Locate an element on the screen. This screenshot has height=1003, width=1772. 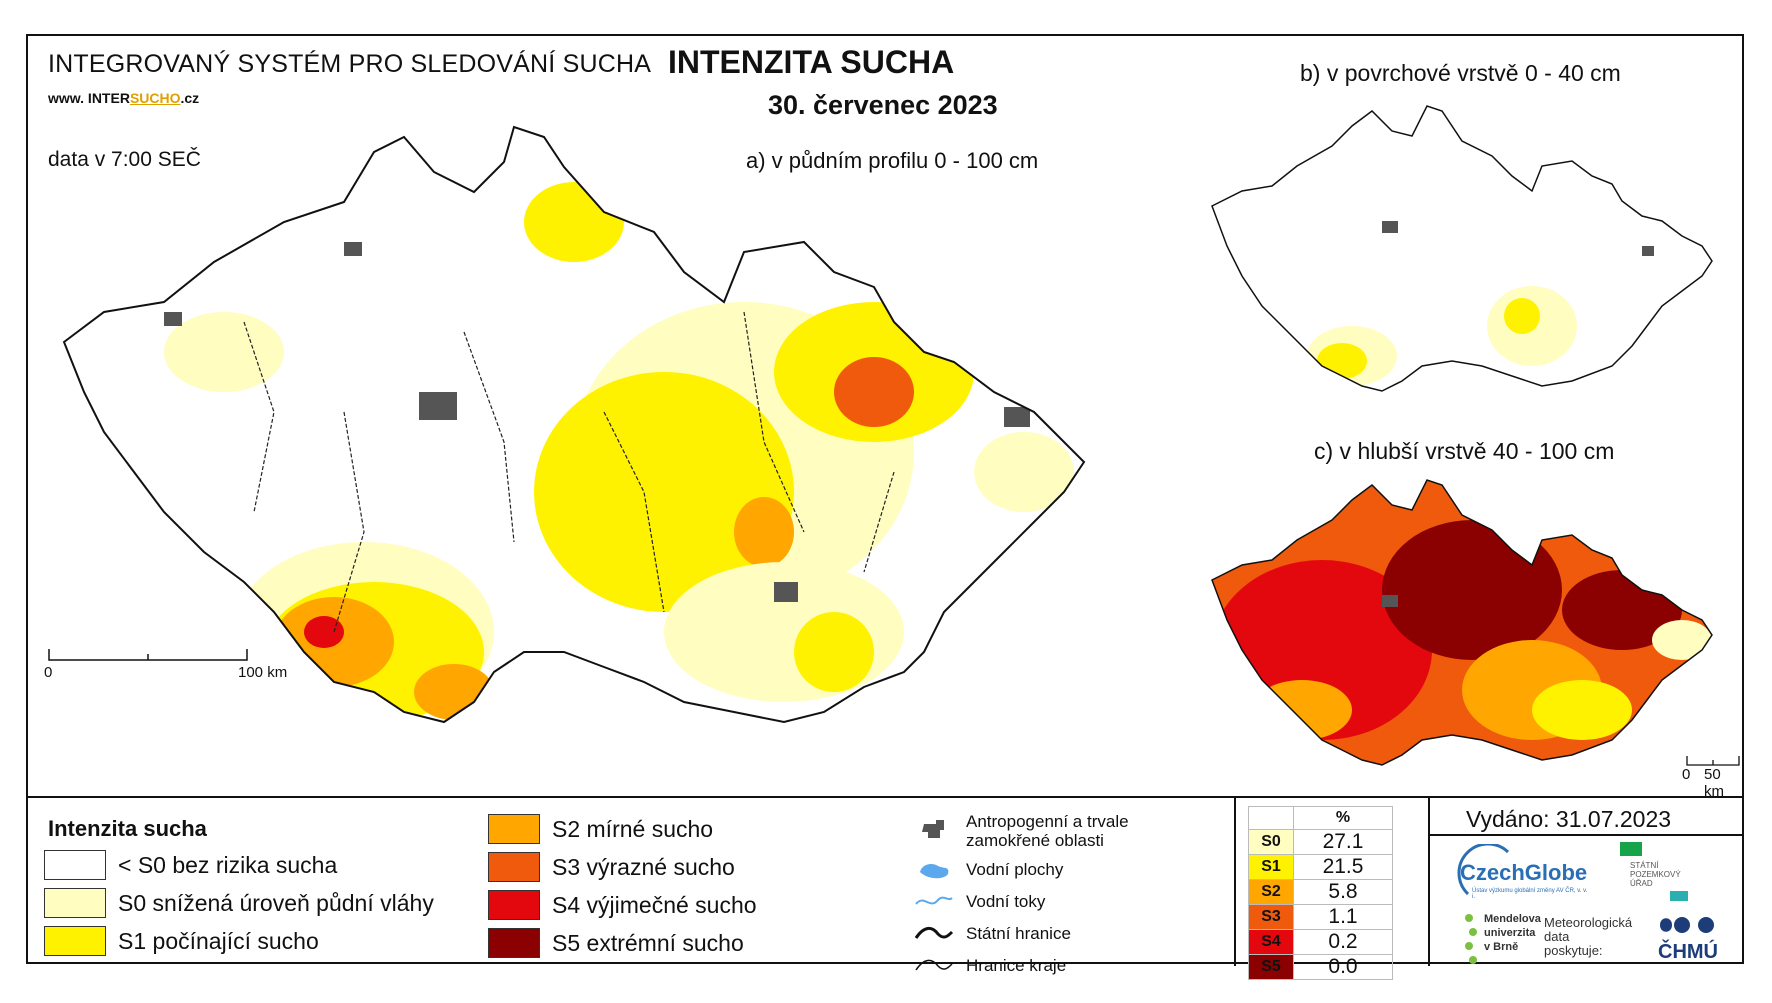
legend-item-s3: S3 výrazné sucho is located at coordinates (622, 867).